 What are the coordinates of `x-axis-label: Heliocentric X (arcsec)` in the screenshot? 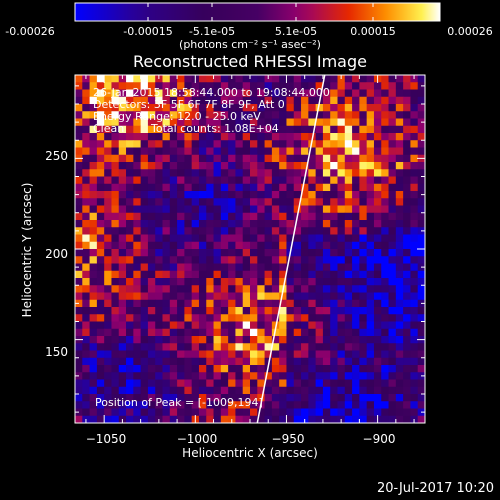 It's located at (250, 453).